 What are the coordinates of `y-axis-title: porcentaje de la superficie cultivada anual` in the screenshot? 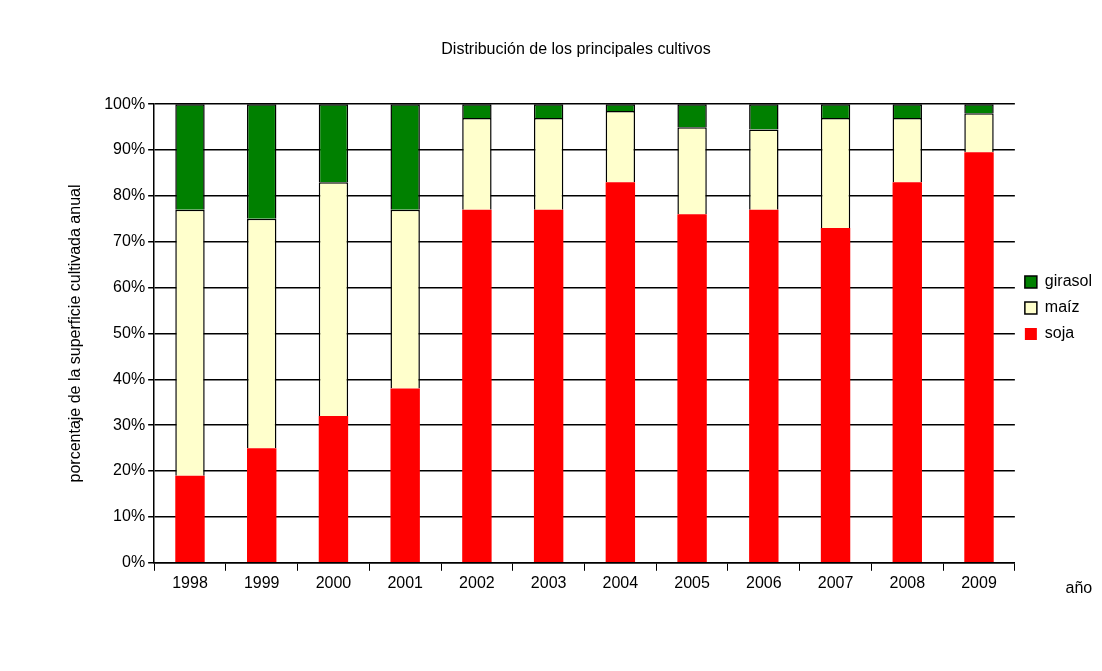 It's located at (75, 333).